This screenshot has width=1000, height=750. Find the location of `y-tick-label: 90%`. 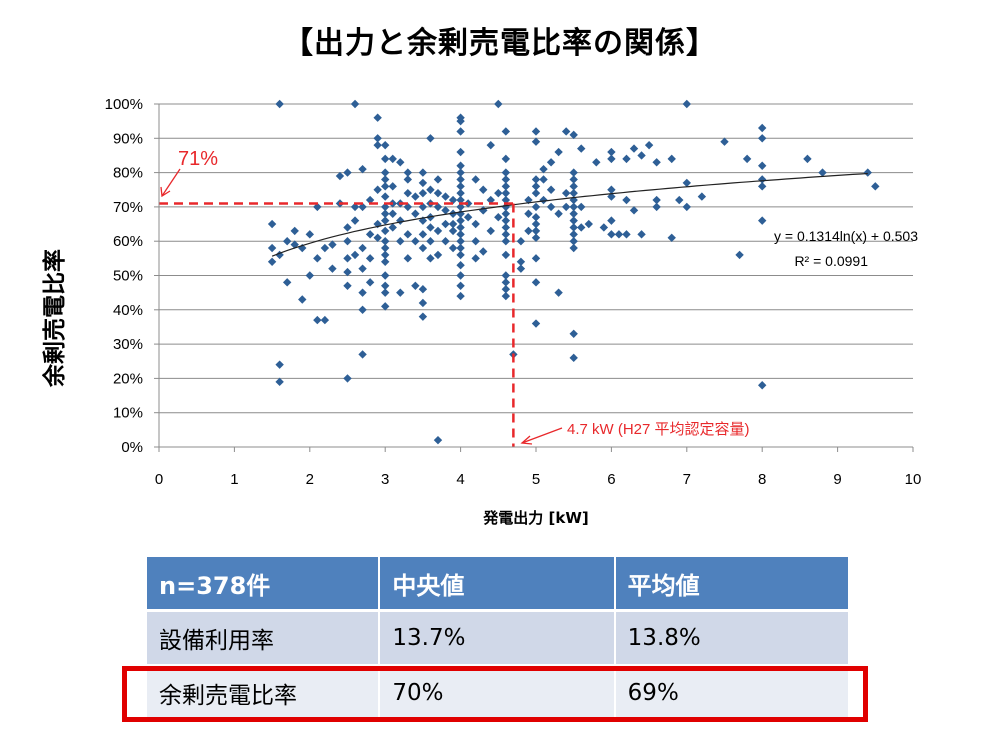

y-tick-label: 90% is located at coordinates (128, 138).